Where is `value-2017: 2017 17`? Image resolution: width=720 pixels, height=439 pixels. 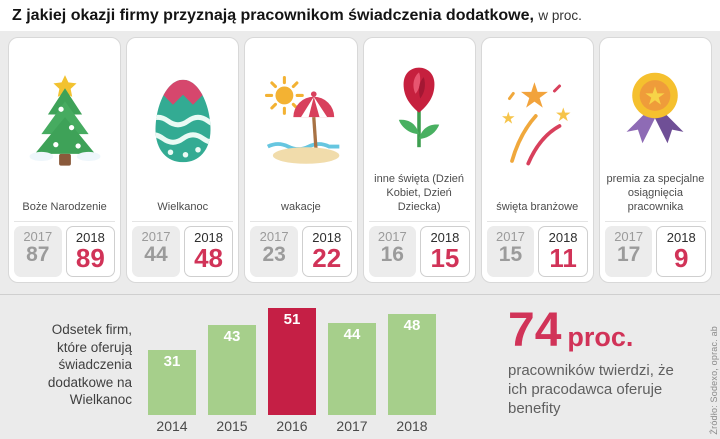
value-2017: 2017 17 is located at coordinates (628, 251).